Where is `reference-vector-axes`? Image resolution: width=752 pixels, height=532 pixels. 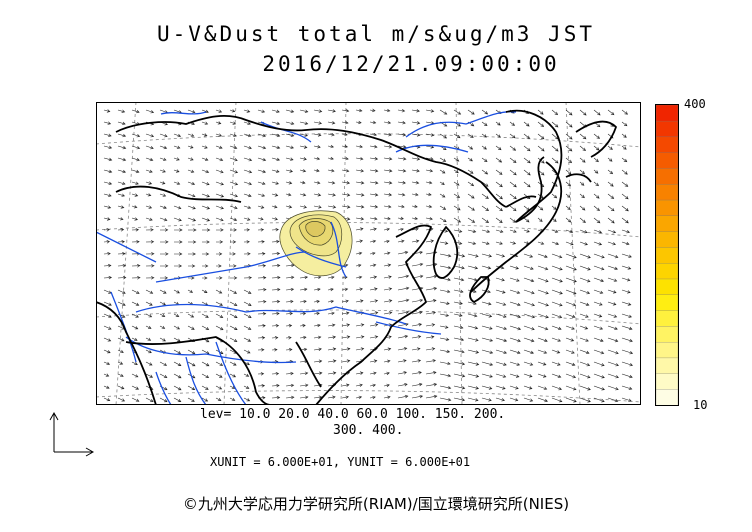 reference-vector-axes is located at coordinates (72, 434).